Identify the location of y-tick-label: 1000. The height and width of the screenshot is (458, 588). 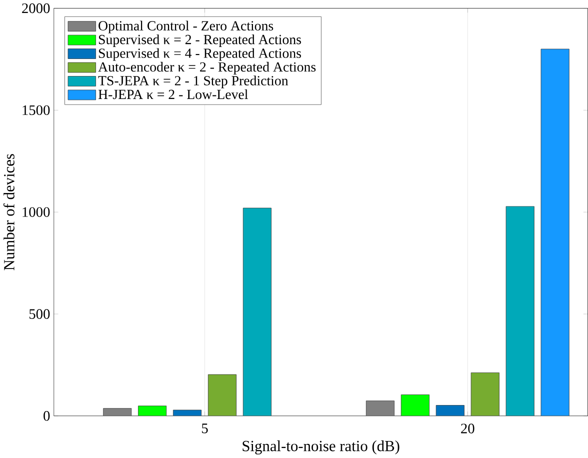
(36, 212).